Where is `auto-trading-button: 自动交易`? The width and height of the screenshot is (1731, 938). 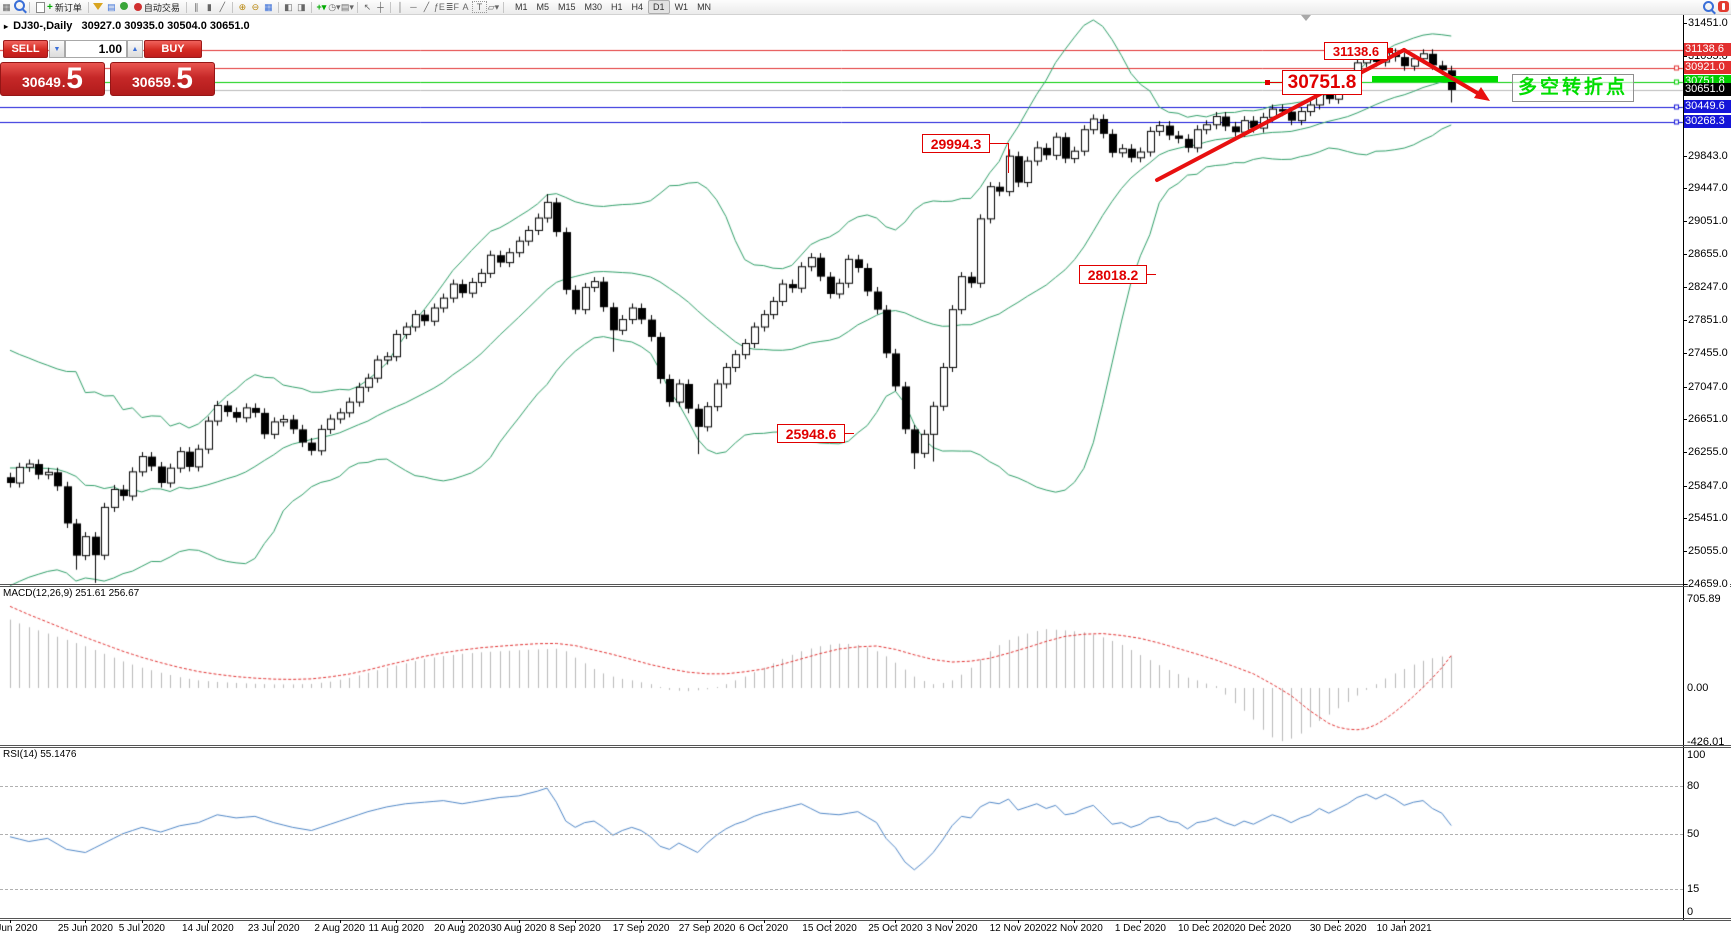 auto-trading-button: 自动交易 is located at coordinates (157, 7).